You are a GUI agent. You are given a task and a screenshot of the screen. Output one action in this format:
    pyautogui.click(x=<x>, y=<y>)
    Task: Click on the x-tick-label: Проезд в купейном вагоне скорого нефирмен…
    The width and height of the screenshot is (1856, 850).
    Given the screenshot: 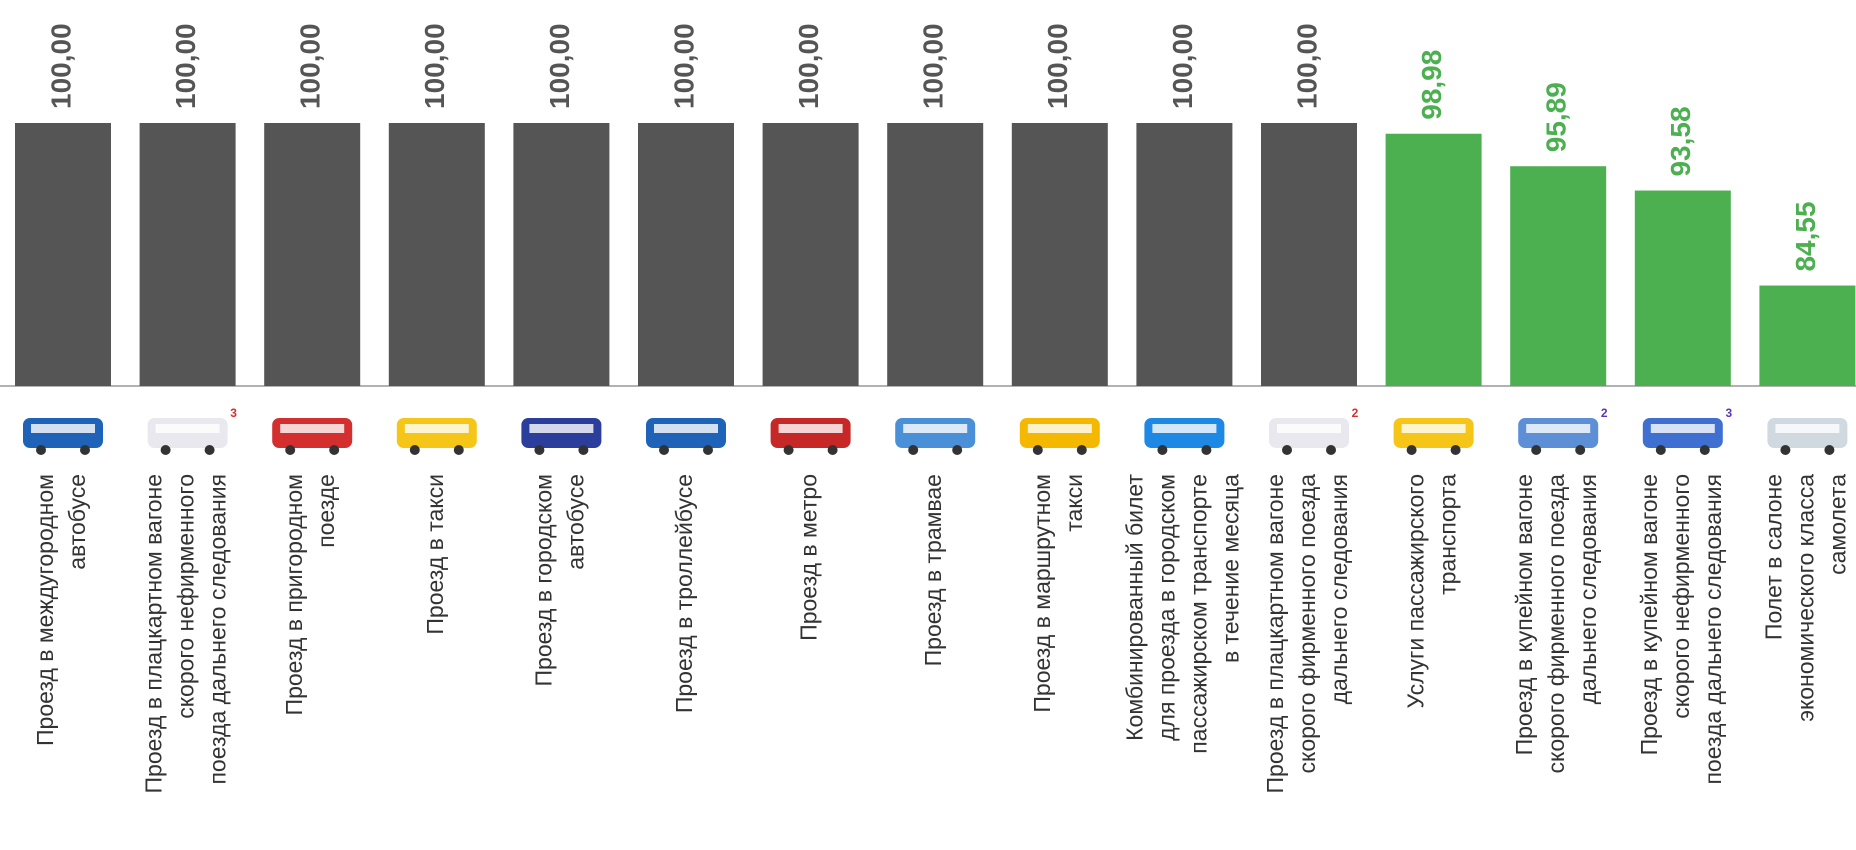 What is the action you would take?
    pyautogui.click(x=1681, y=629)
    